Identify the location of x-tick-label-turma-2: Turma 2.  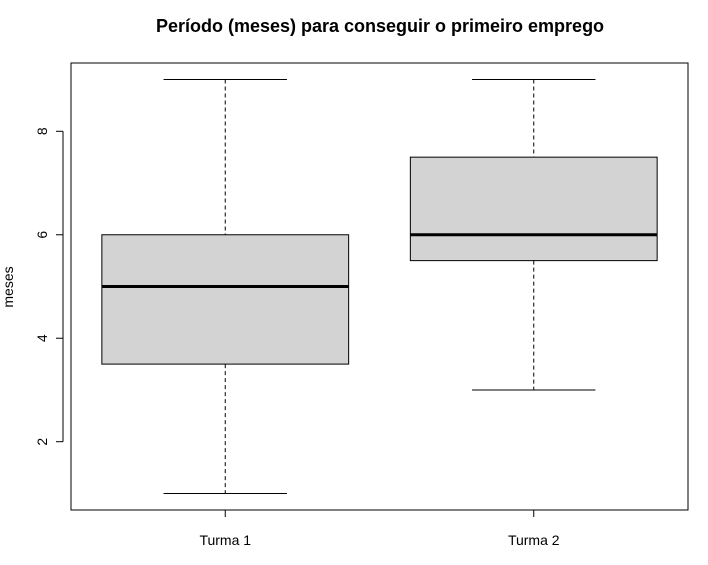
(534, 540).